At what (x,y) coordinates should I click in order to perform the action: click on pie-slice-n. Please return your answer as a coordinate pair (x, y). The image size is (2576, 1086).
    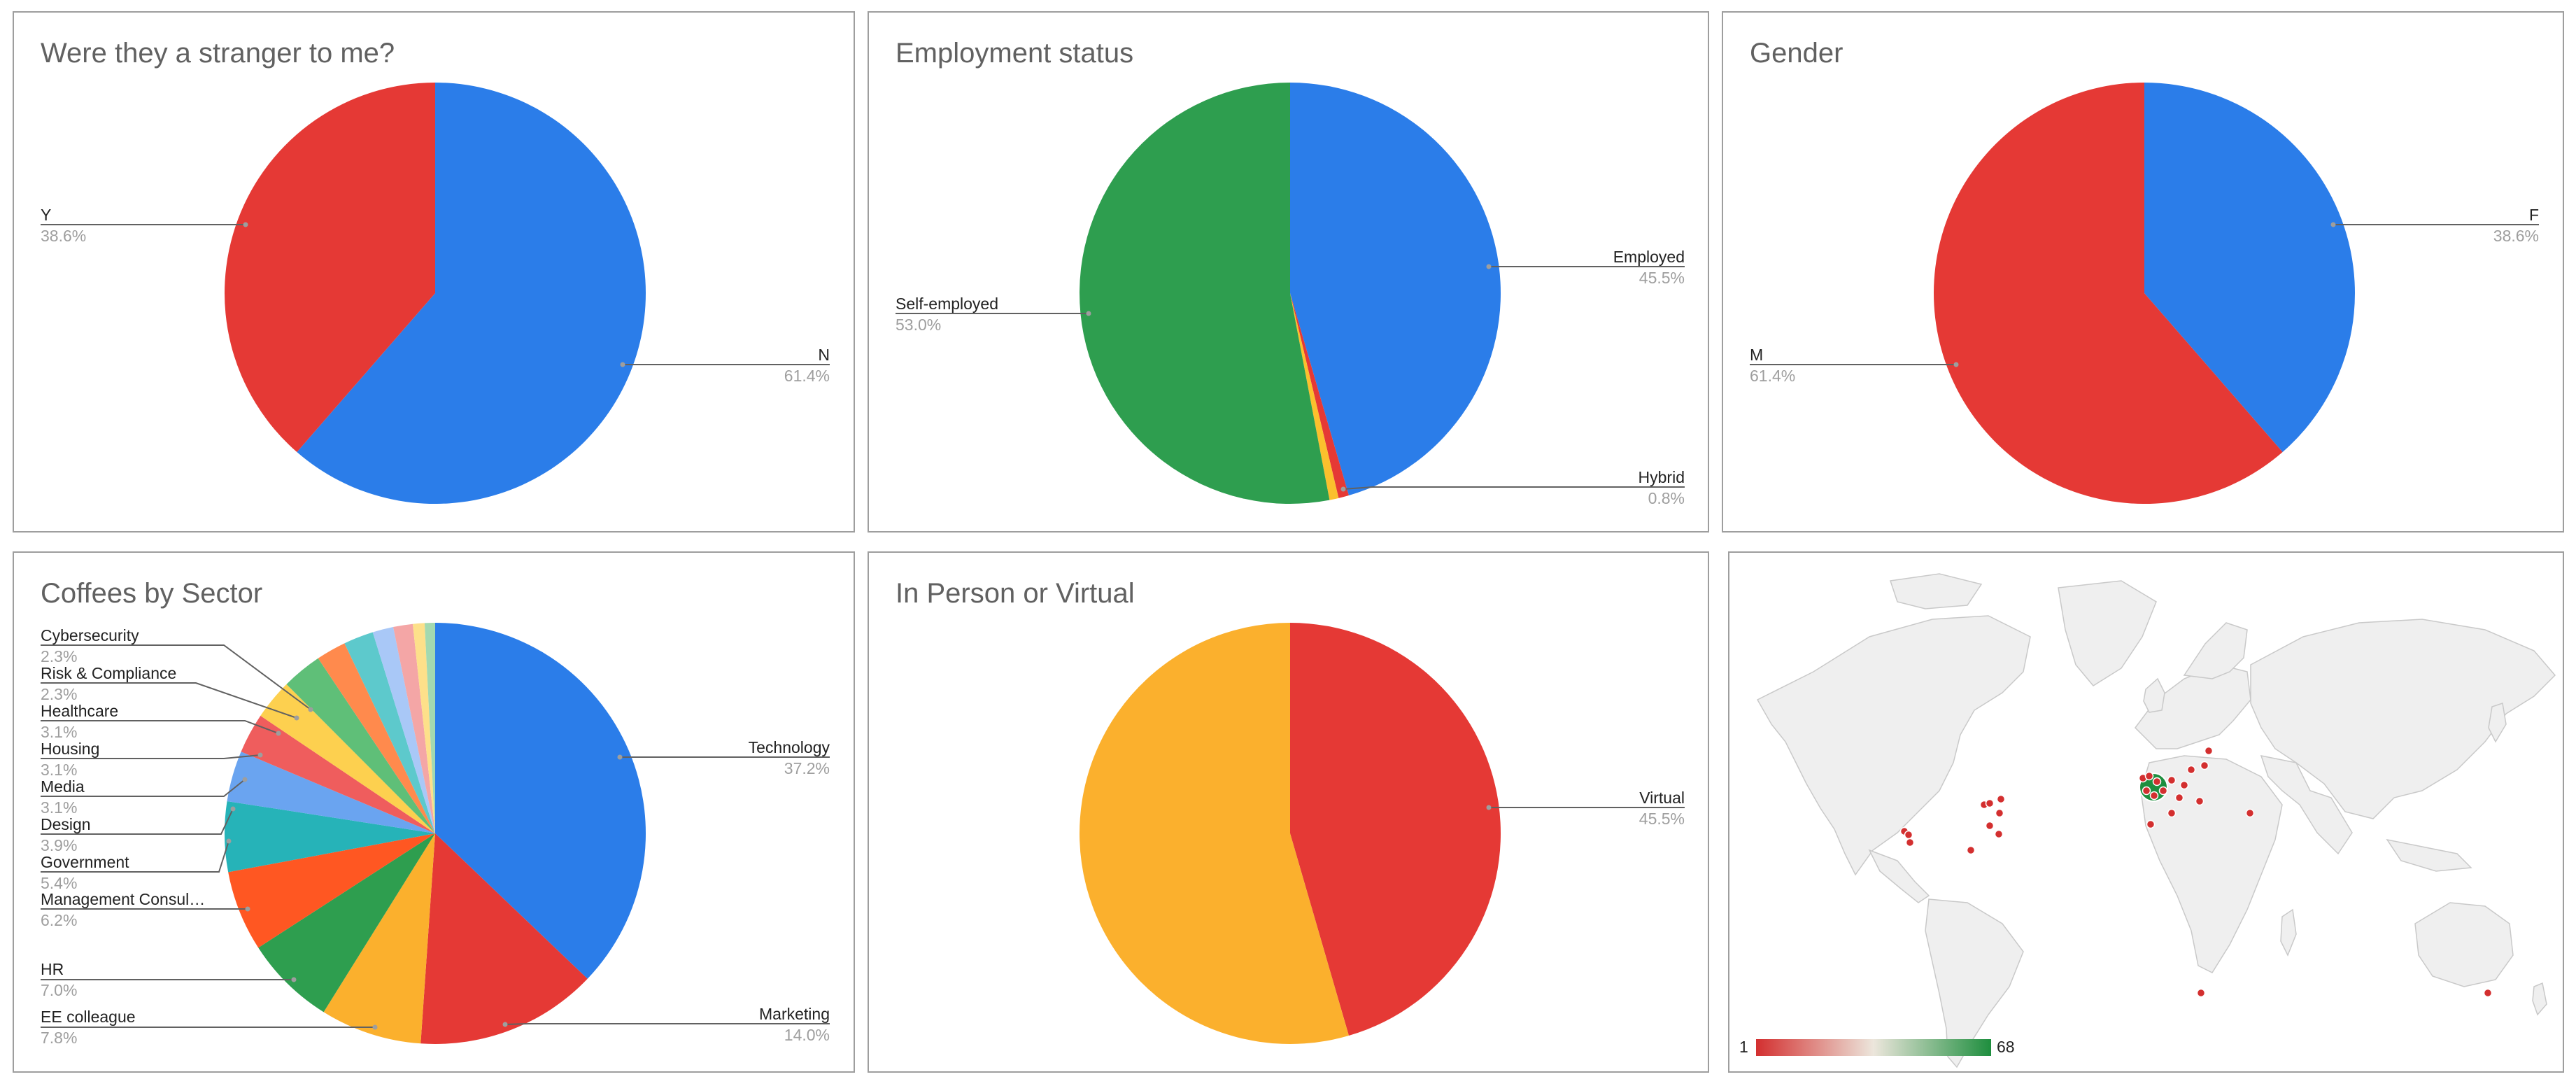
    Looking at the image, I should click on (471, 293).